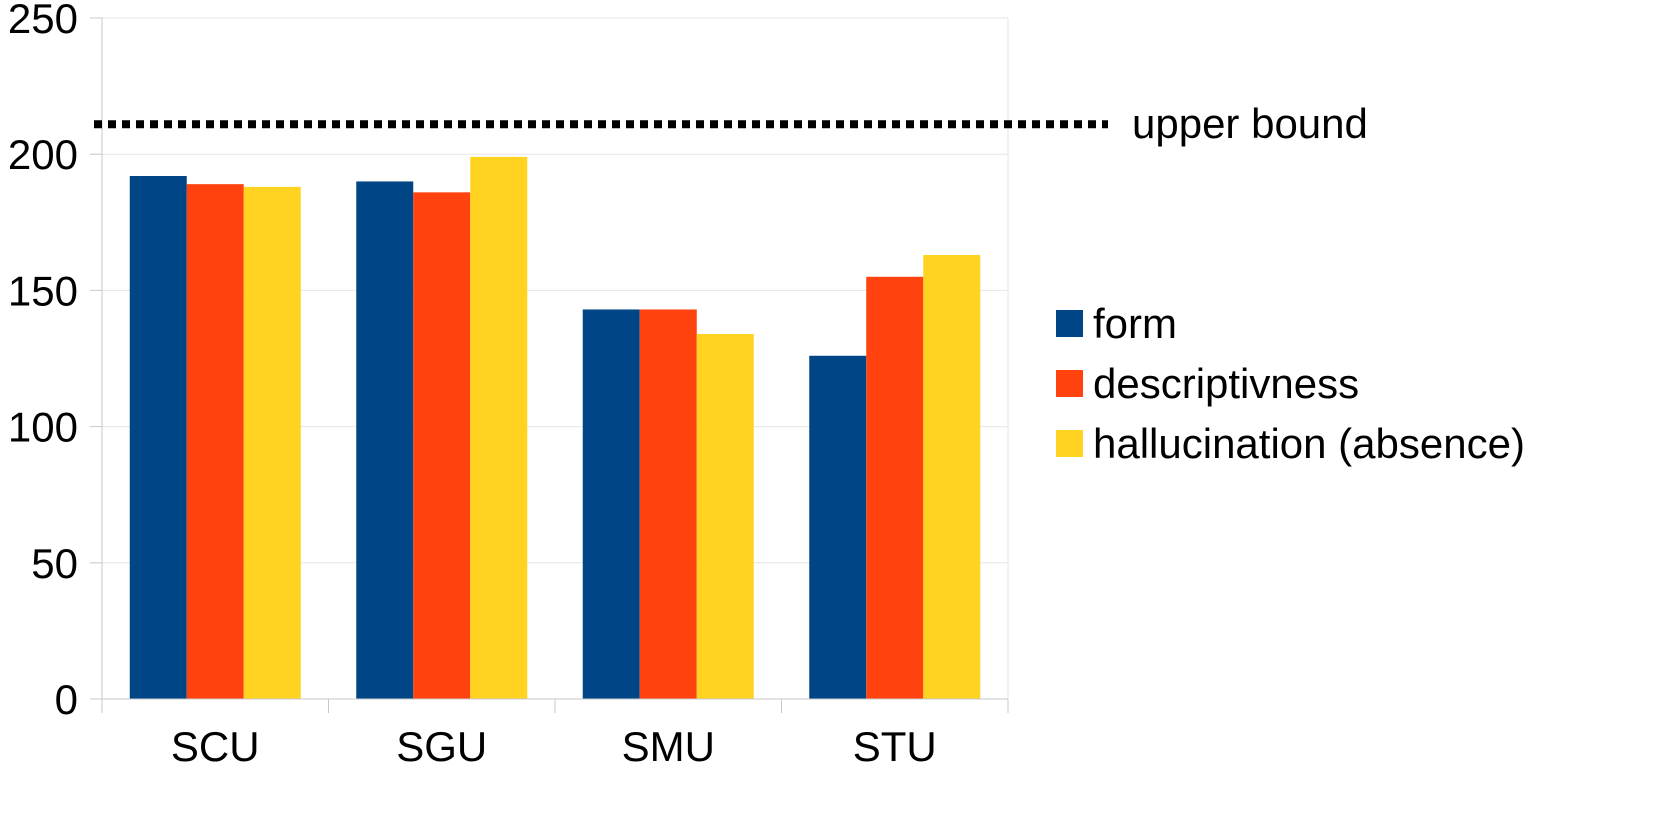 The height and width of the screenshot is (814, 1661). Describe the element at coordinates (43, 290) in the screenshot. I see `y-tick-label: 150` at that location.